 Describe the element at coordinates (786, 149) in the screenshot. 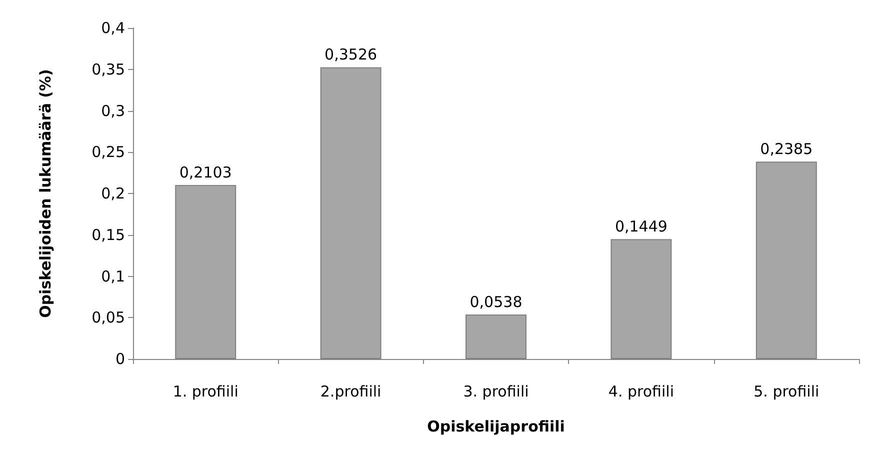

I see `data-label: 0,2385` at that location.